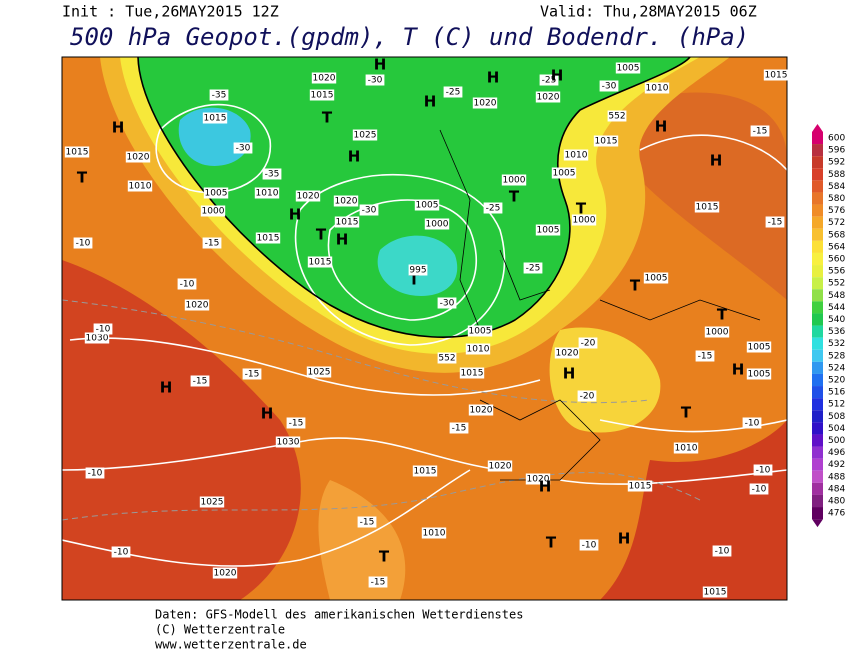  What do you see at coordinates (836, 199) in the screenshot?
I see `colorbar-label: 580` at bounding box center [836, 199].